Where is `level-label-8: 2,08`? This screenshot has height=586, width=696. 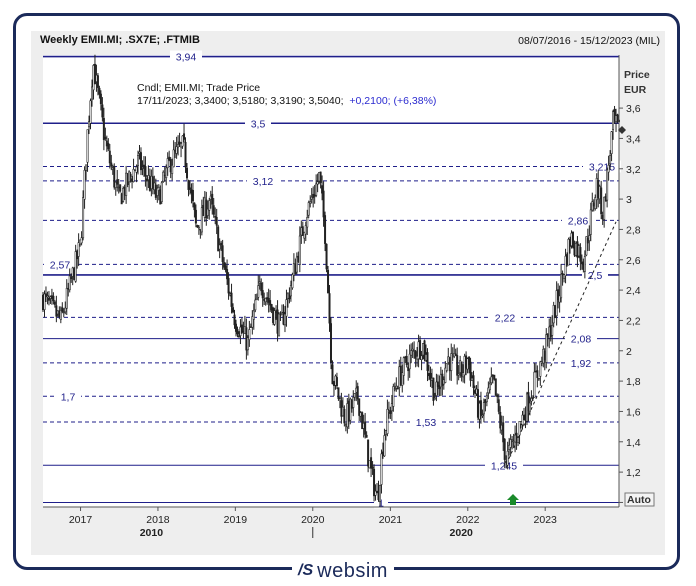 level-label-8: 2,08 is located at coordinates (581, 340).